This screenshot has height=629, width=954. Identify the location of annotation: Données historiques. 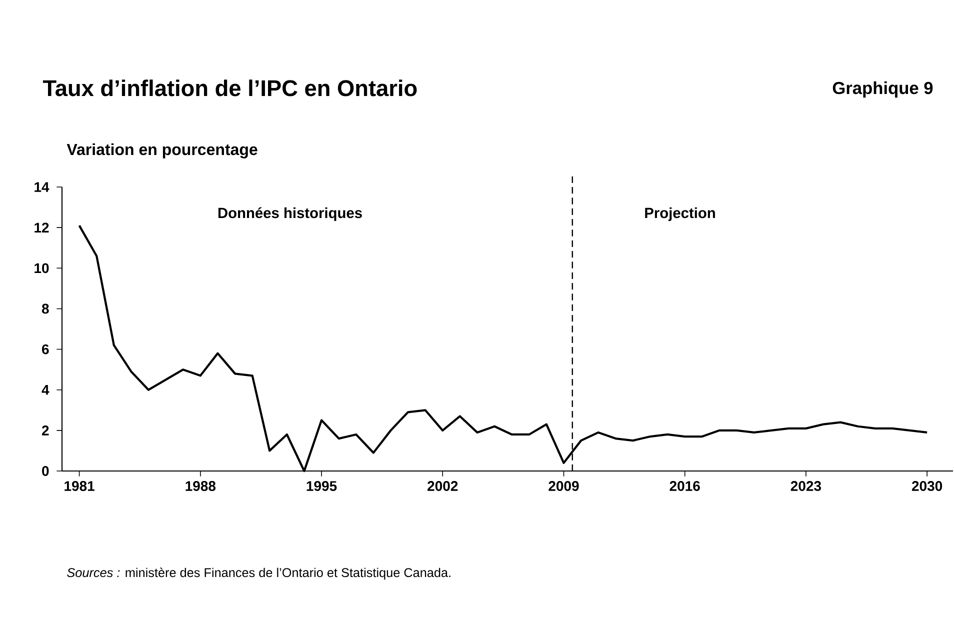
(290, 214).